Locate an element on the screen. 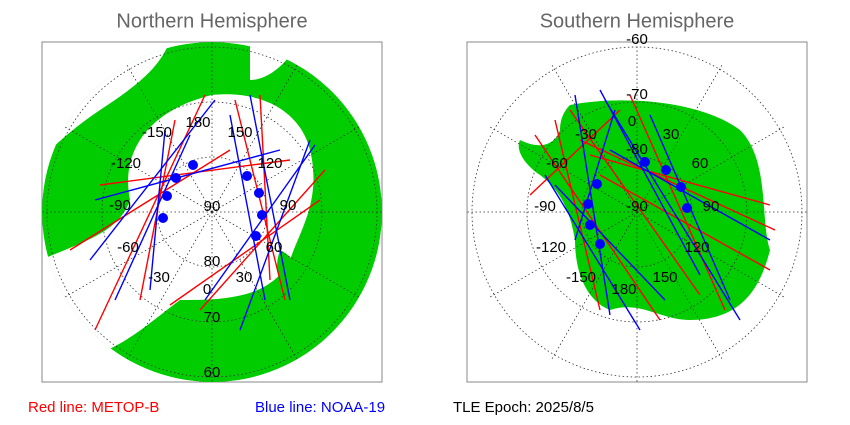 The width and height of the screenshot is (850, 425). lat-label: 60 is located at coordinates (212, 372).